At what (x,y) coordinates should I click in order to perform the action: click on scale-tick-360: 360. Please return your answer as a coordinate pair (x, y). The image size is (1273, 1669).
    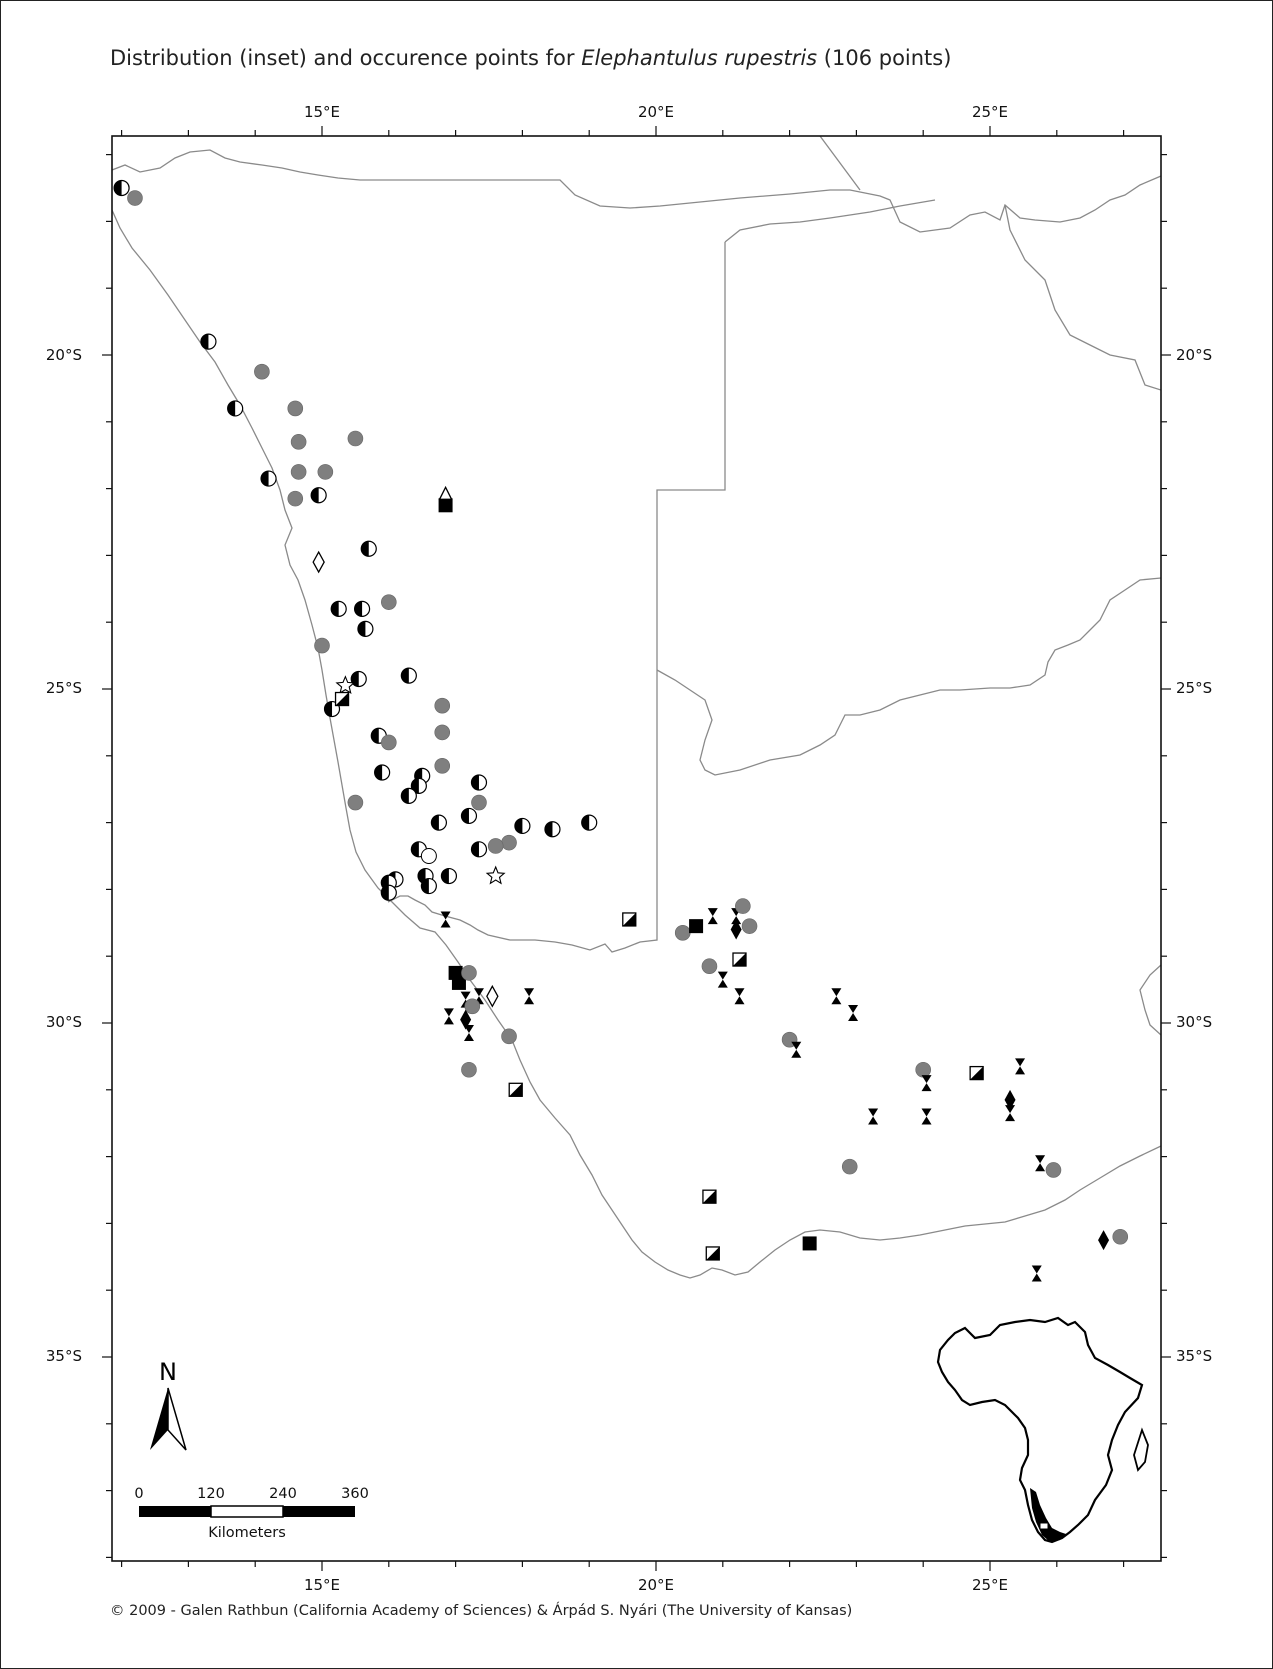
    Looking at the image, I should click on (355, 1494).